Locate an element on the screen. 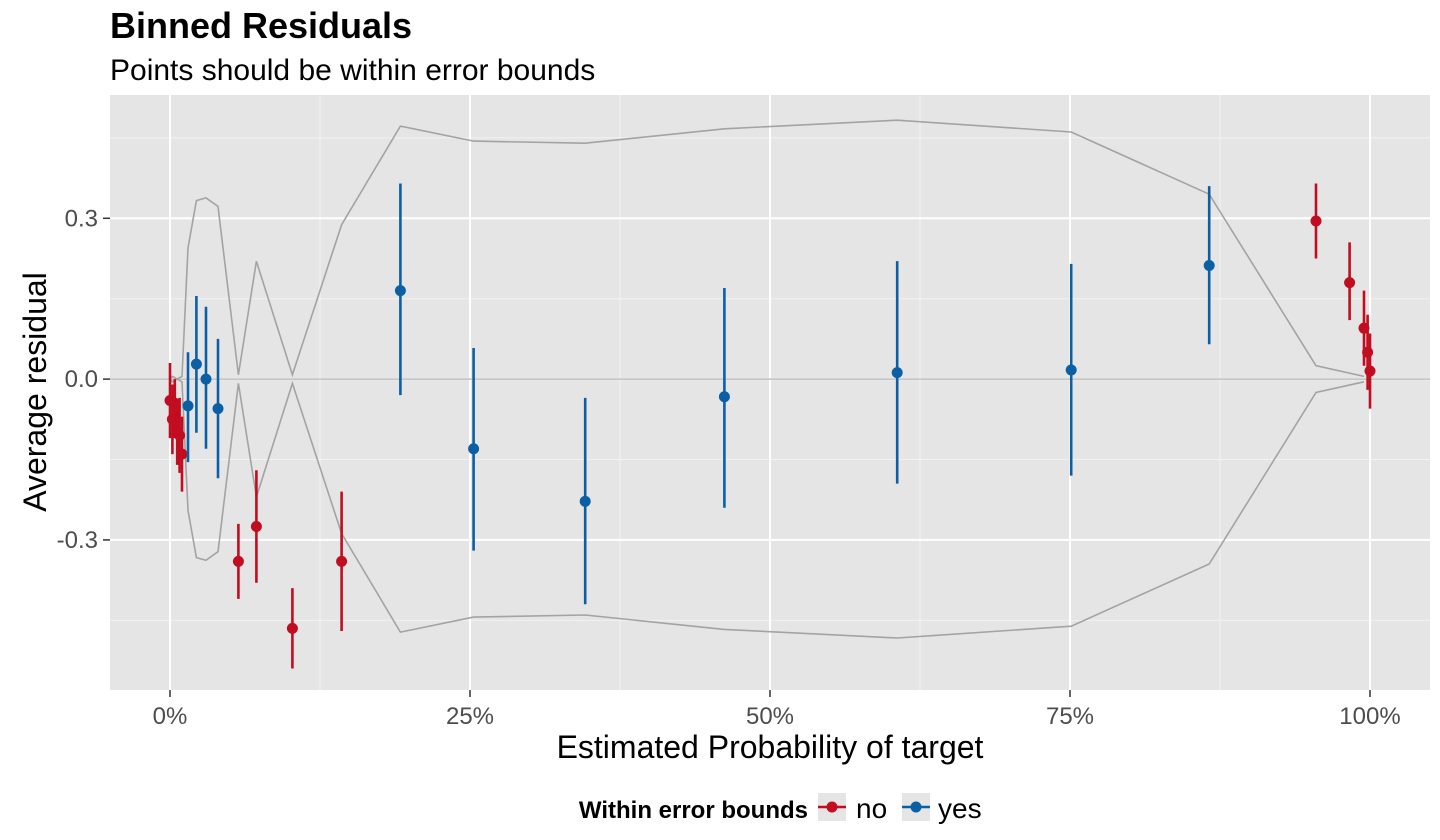 This screenshot has width=1440, height=840. y-tick-label: -0.3 is located at coordinates (77, 540).